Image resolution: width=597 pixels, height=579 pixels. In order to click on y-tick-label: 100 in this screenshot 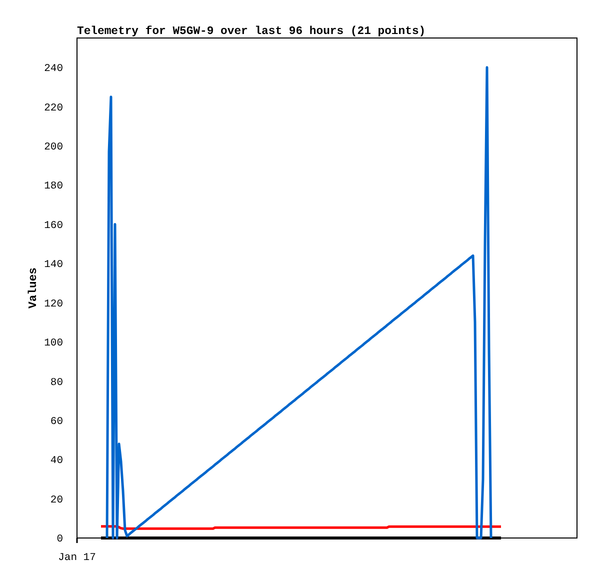, I will do `click(53, 344)`.